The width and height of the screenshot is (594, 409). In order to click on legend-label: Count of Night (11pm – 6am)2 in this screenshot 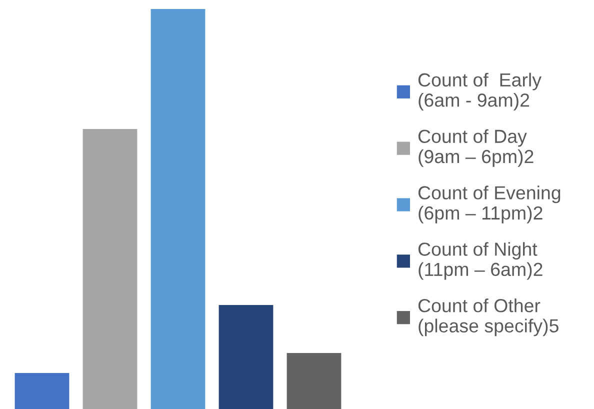, I will do `click(480, 261)`.